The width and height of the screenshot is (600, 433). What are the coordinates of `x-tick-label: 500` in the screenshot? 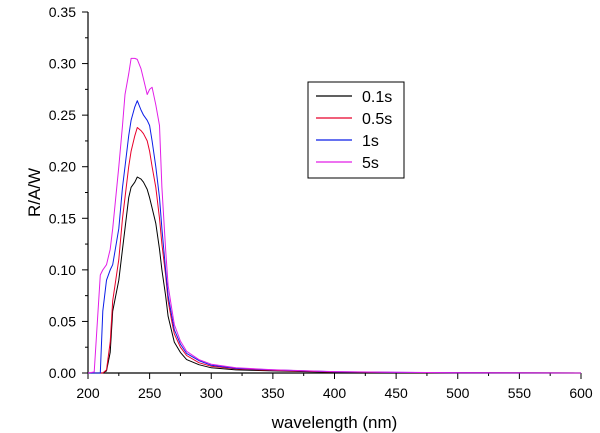 It's located at (458, 393).